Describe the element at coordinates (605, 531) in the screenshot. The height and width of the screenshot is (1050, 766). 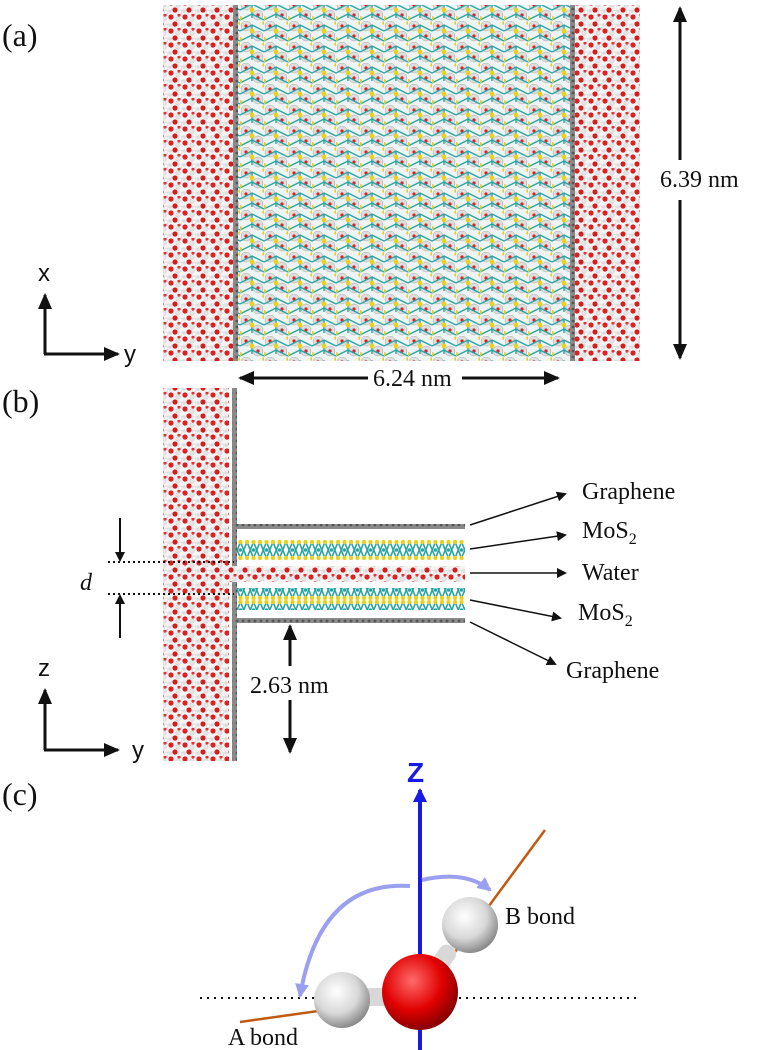
I see `callout-mos2-top-text: MoS` at that location.